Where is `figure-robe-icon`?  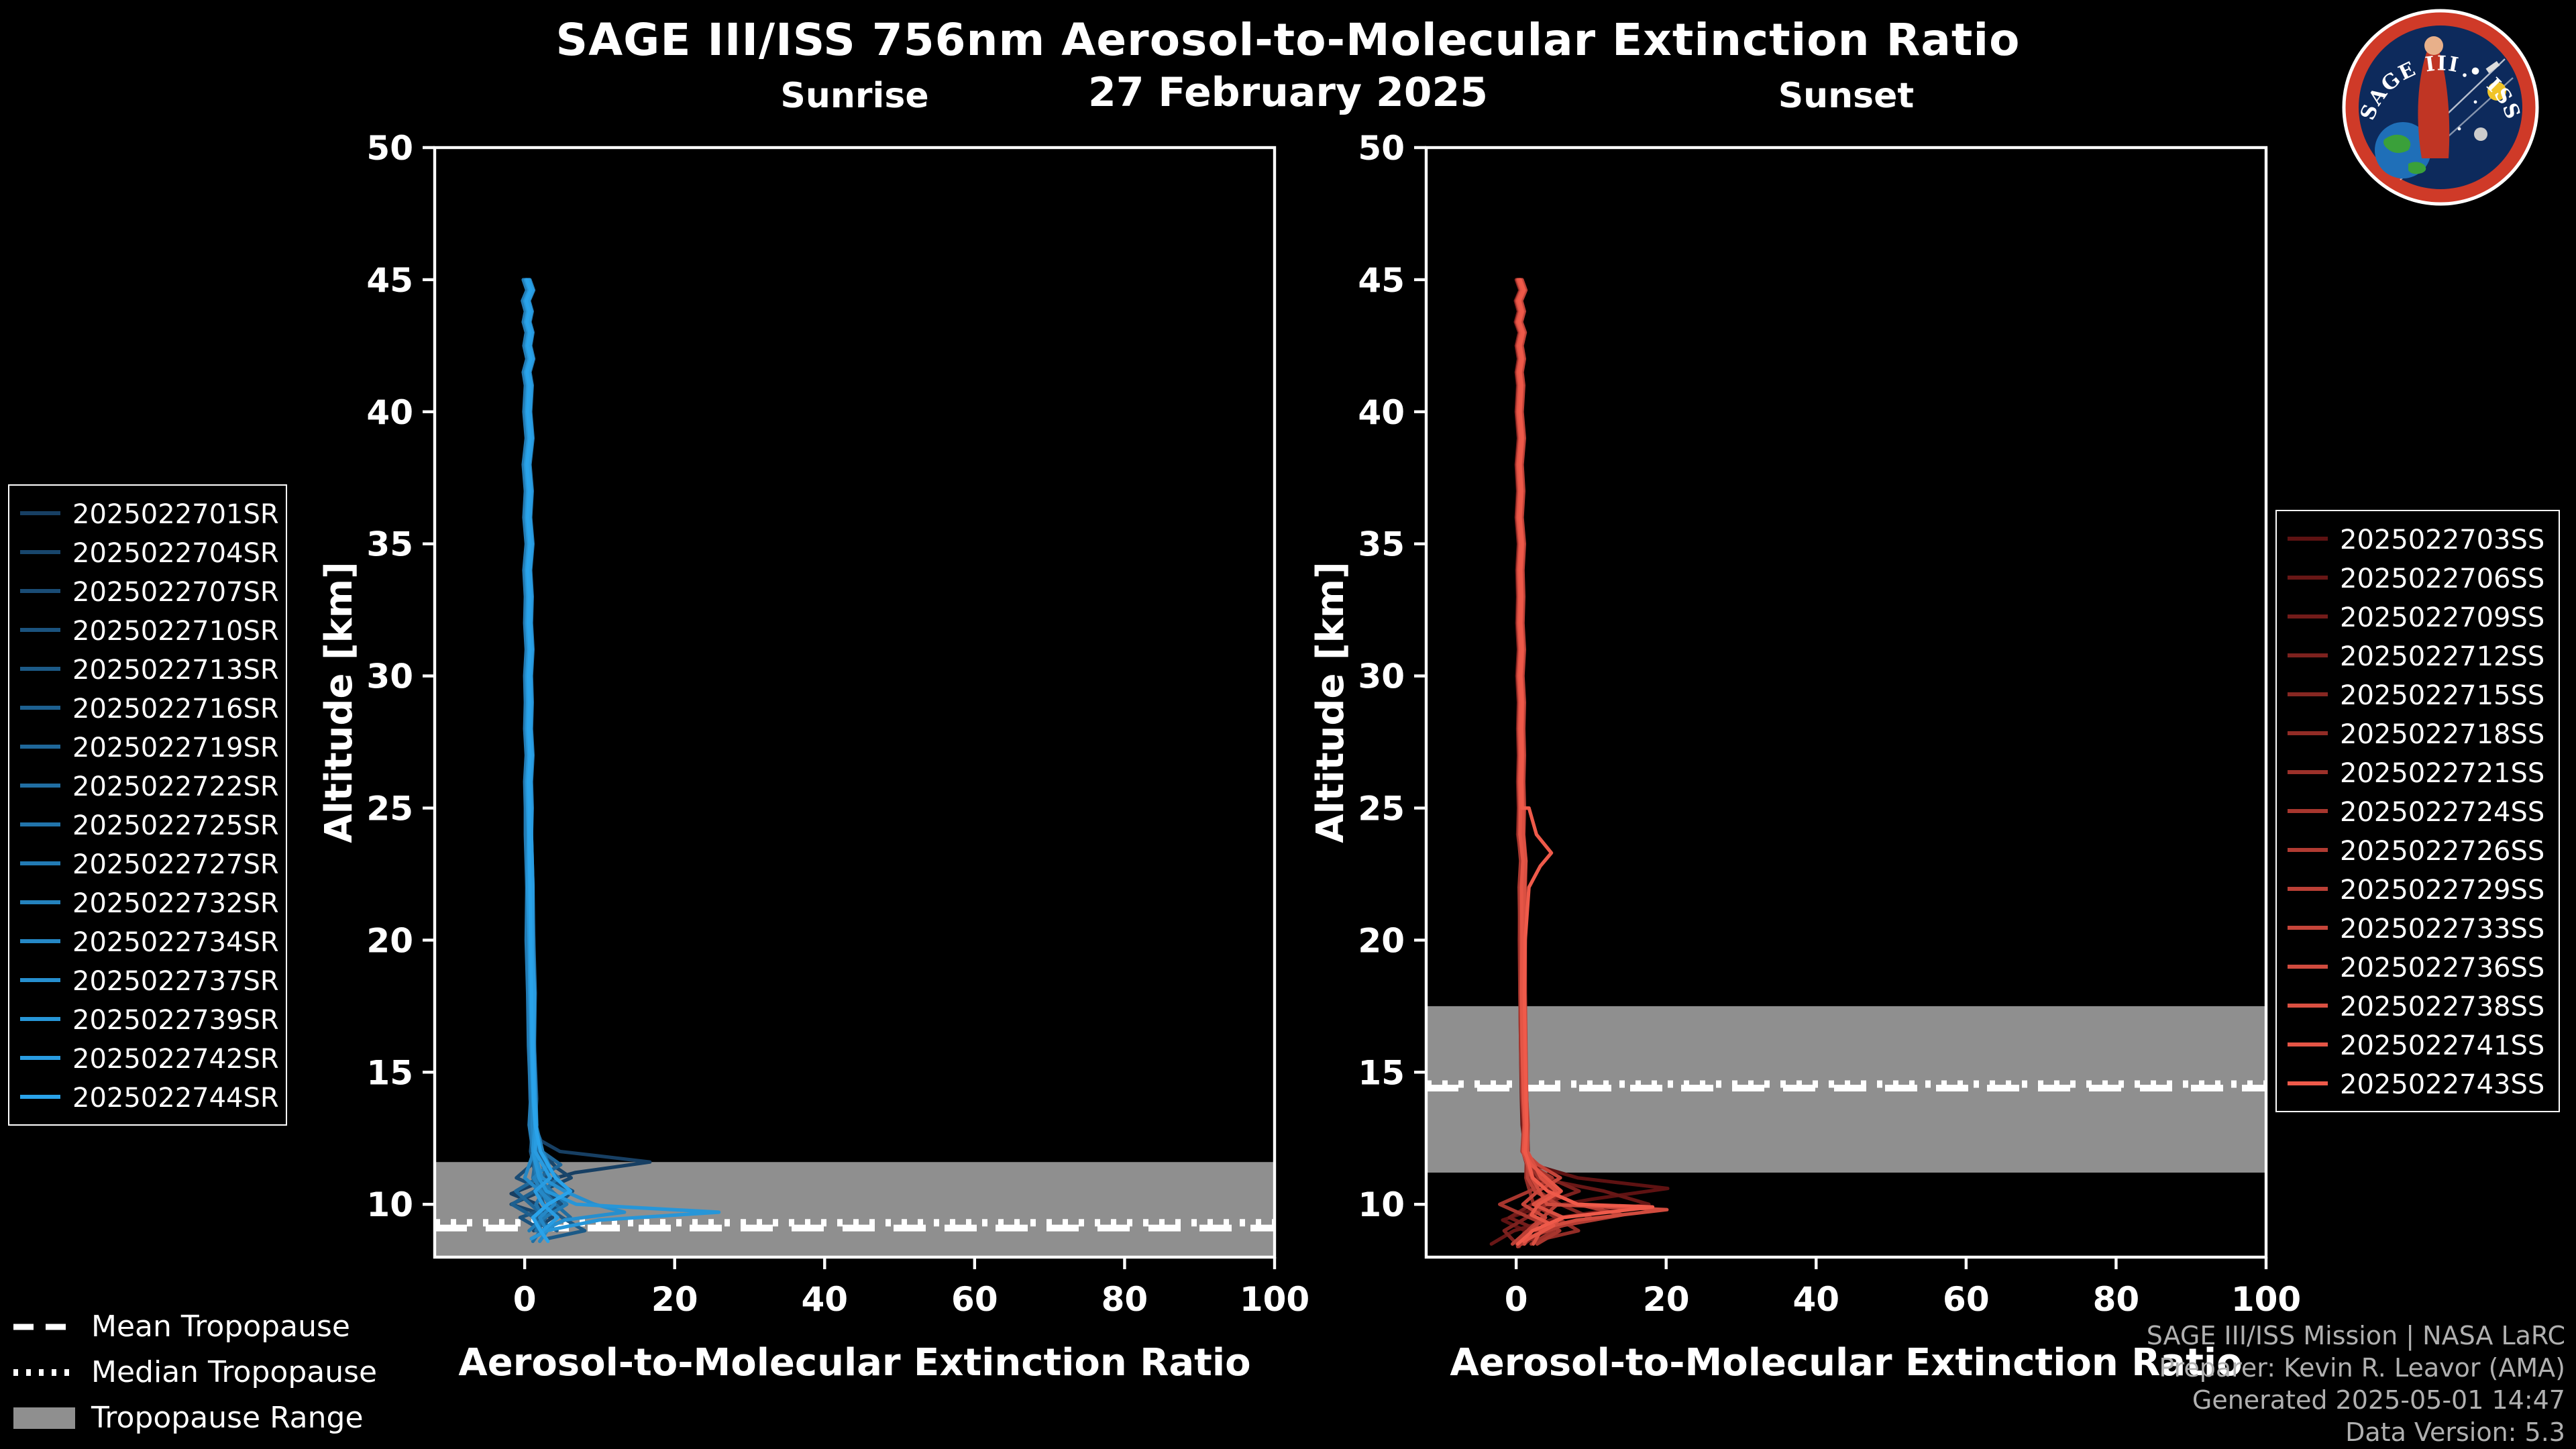 figure-robe-icon is located at coordinates (2434, 104).